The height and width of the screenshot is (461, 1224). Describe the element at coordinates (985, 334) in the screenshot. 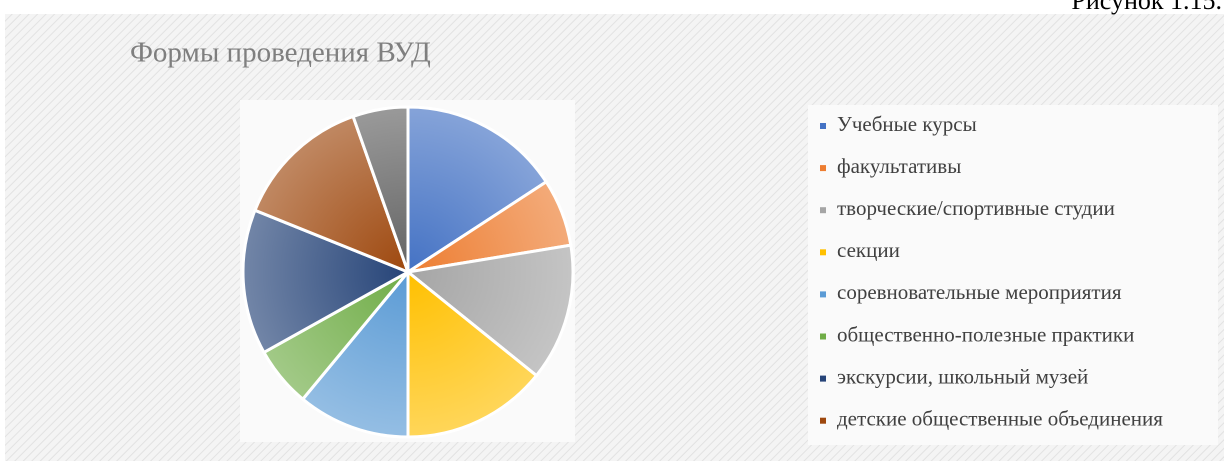

I see `legend-label: общественно-полезные практики` at that location.